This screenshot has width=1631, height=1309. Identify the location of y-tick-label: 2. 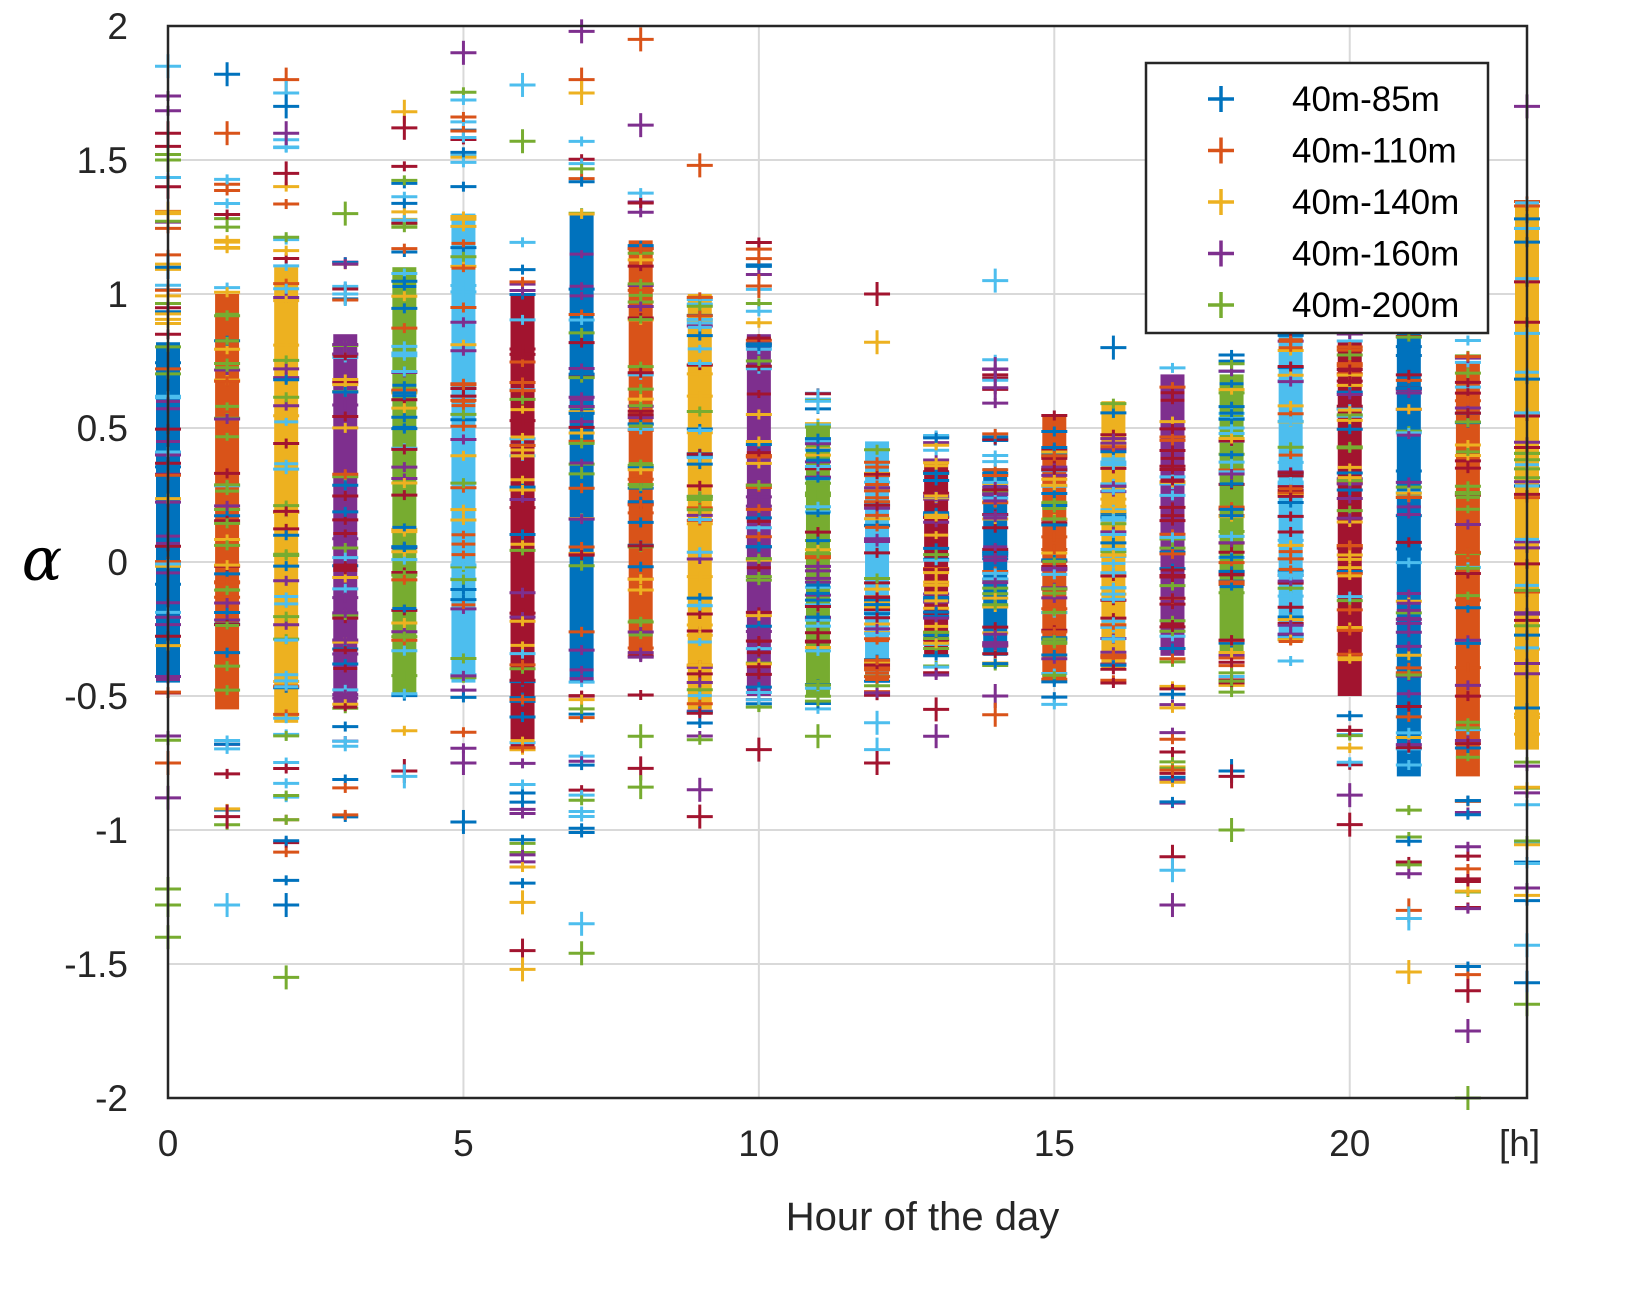
(117, 26).